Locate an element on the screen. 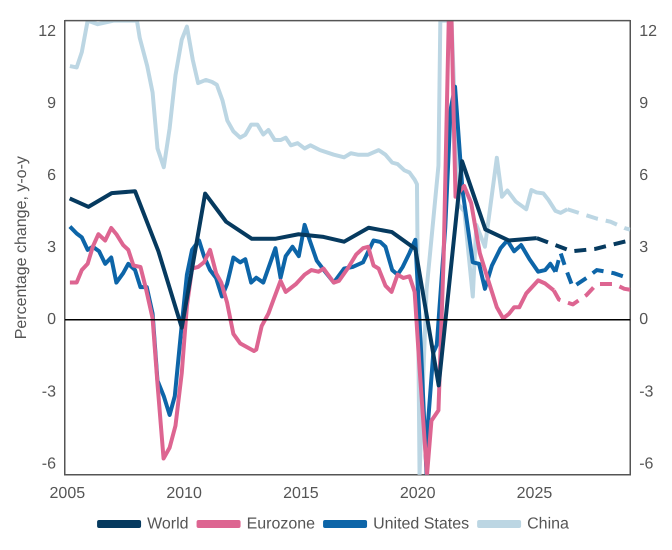  y2-tick-label: 0 is located at coordinates (643, 319).